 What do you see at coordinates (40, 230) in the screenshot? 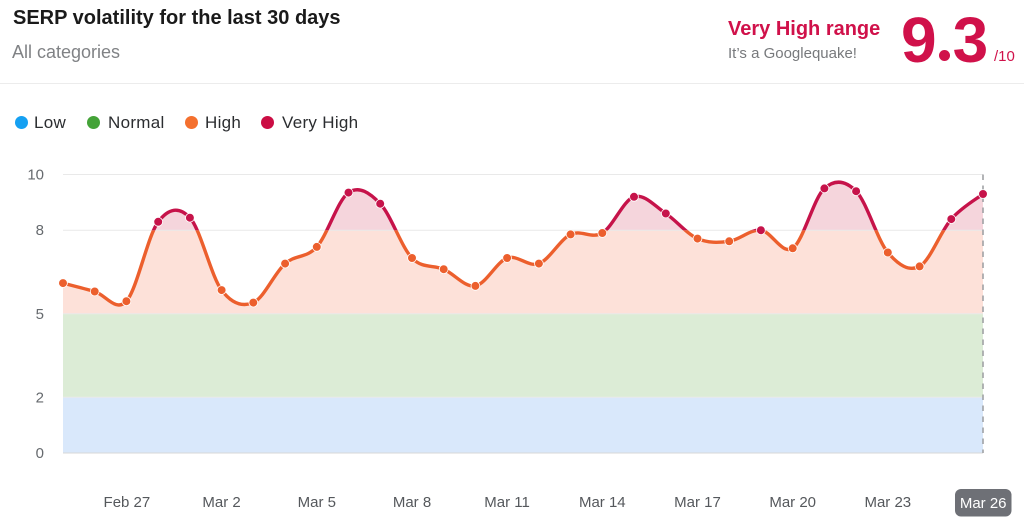
I see `svg-text: 8` at bounding box center [40, 230].